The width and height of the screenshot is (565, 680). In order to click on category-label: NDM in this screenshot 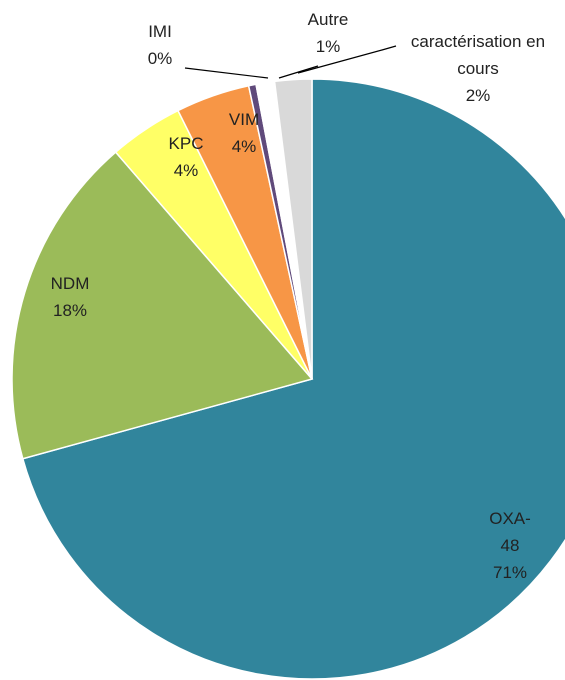, I will do `click(70, 283)`.